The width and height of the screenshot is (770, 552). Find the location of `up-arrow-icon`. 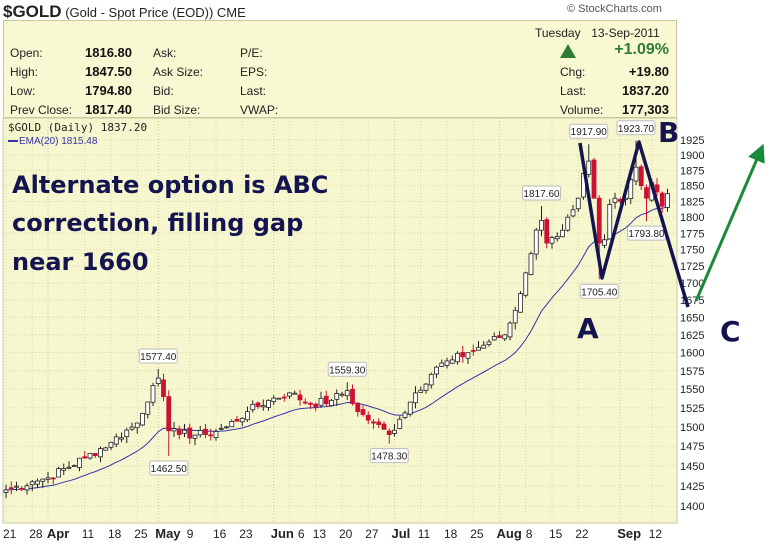

up-arrow-icon is located at coordinates (568, 51).